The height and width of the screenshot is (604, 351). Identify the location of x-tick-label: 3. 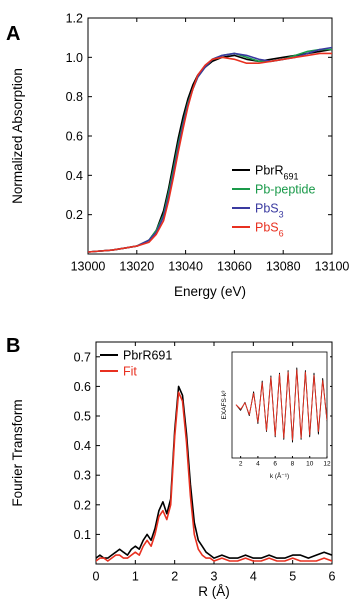
(214, 577).